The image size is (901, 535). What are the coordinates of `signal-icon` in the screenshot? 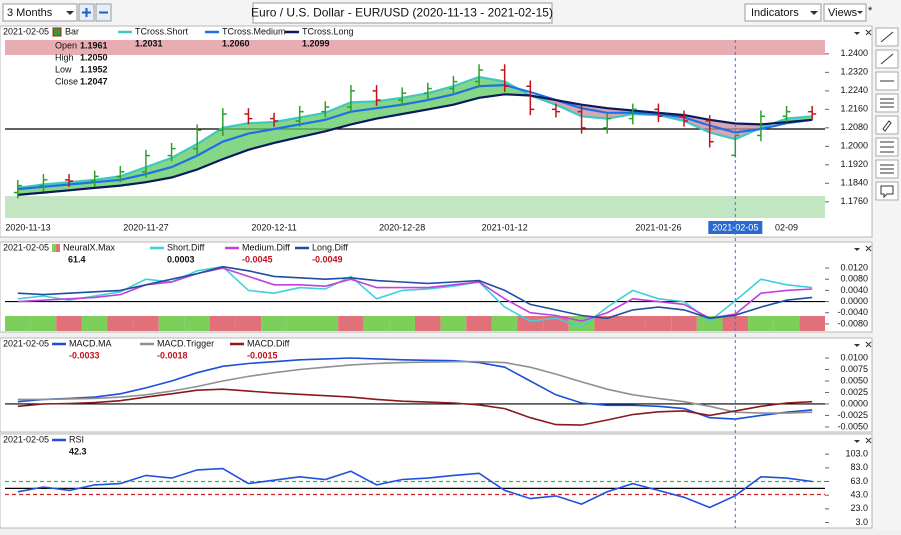 It's located at (58, 248).